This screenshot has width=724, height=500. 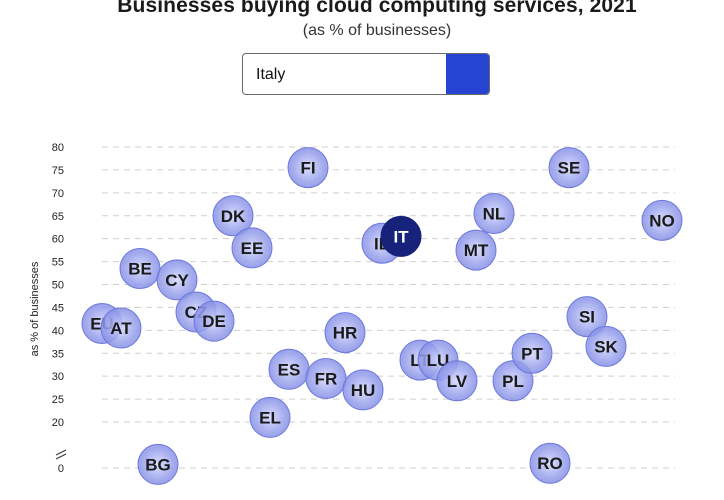 I want to click on bubble-pt: PT, so click(x=532, y=353).